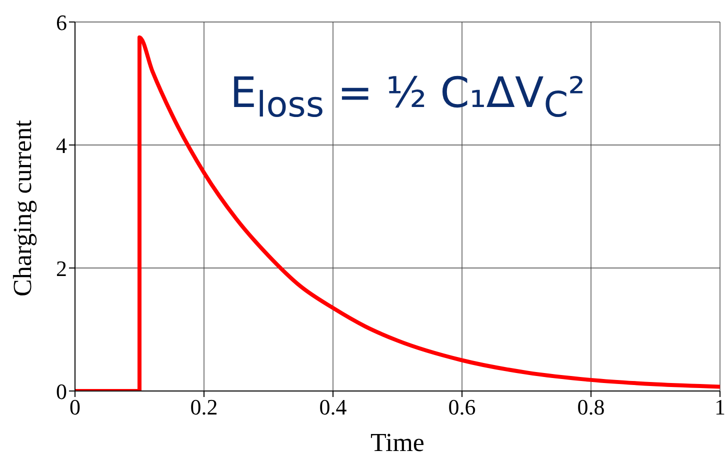  I want to click on x-axis-title: Time, so click(397, 442).